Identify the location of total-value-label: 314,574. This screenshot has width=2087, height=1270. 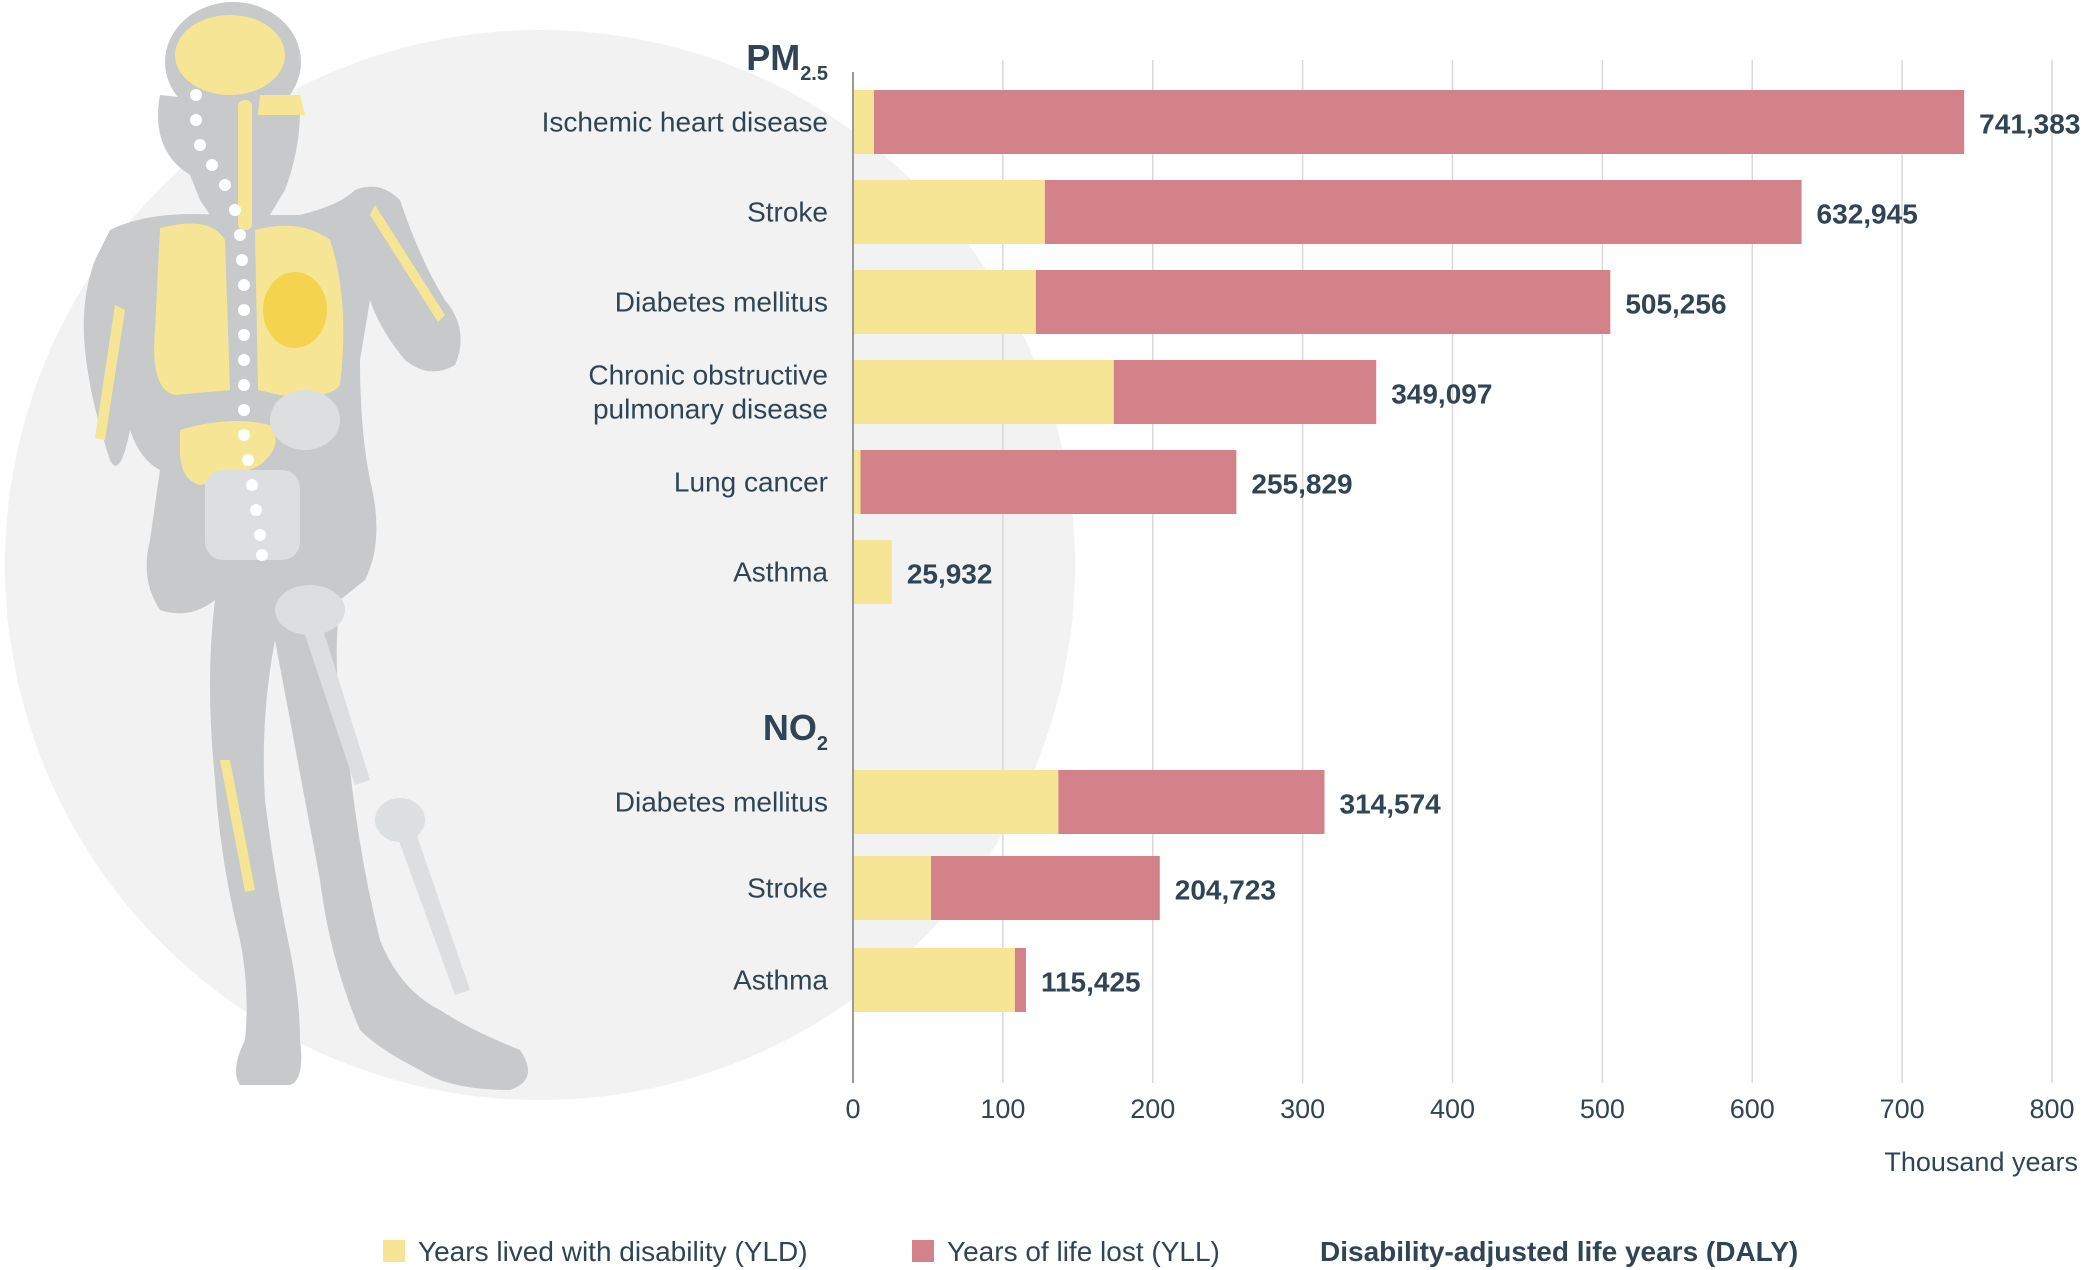
(1391, 803).